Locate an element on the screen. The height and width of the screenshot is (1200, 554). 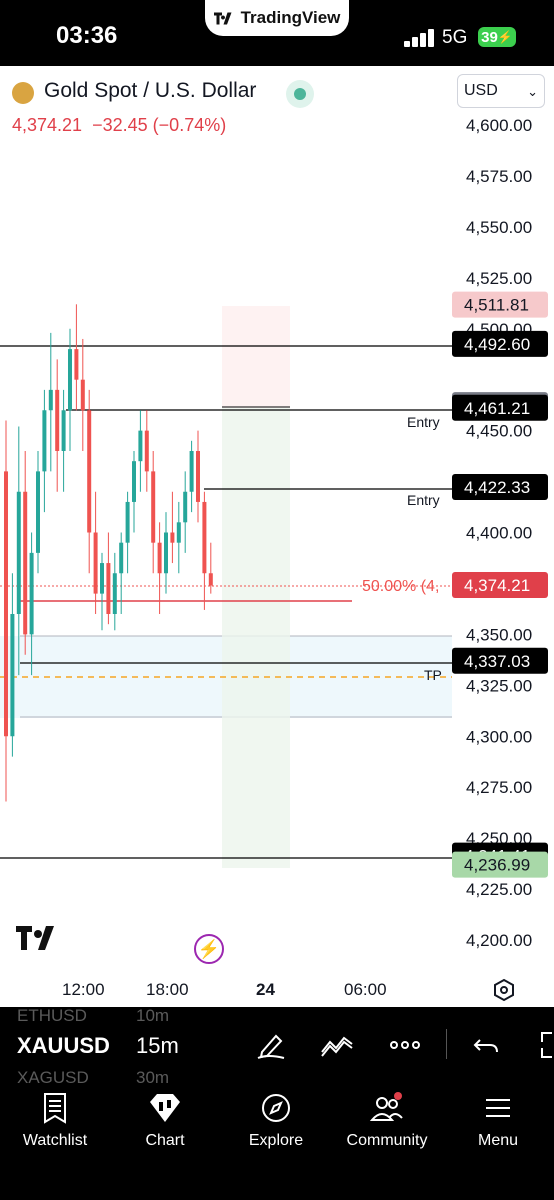
y-axis-label: 4,350.00 is located at coordinates (499, 634).